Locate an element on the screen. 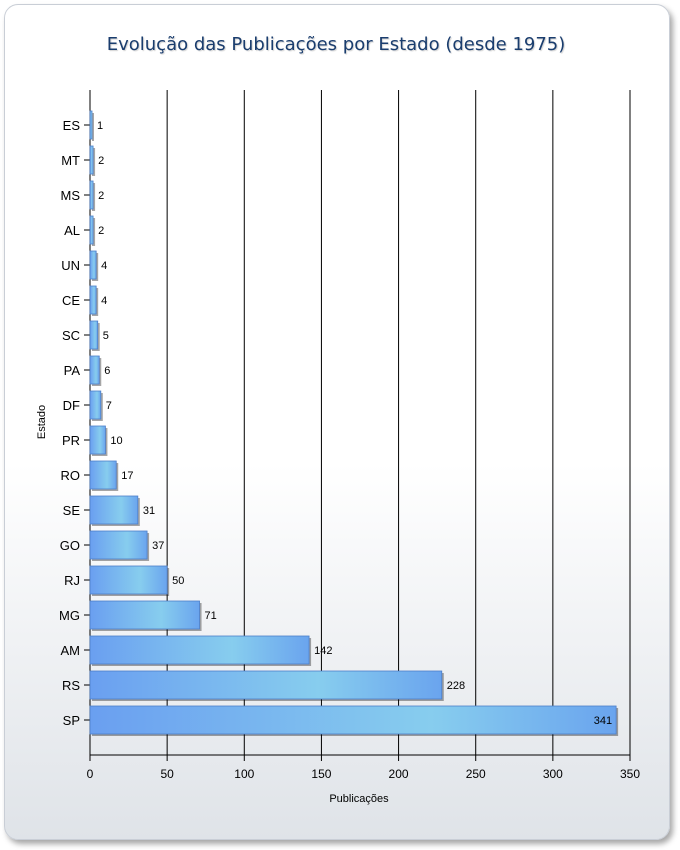 The height and width of the screenshot is (850, 680). bar-shadow-es is located at coordinates (93, 127).